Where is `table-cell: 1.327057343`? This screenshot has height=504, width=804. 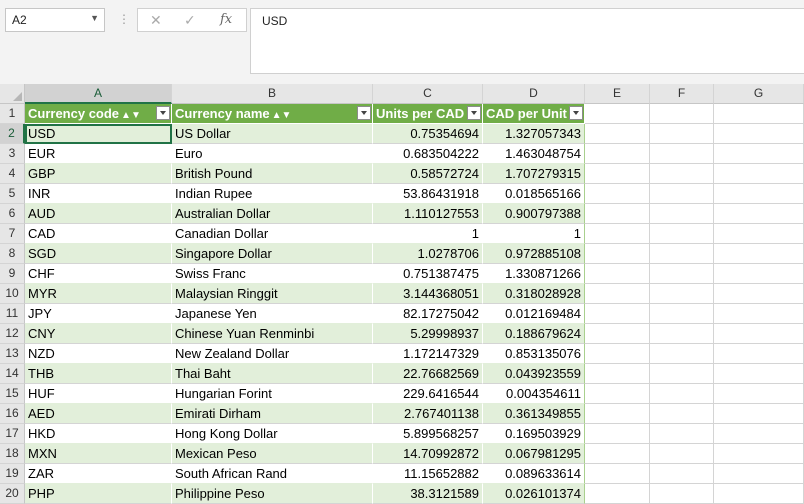
table-cell: 1.327057343 is located at coordinates (534, 134).